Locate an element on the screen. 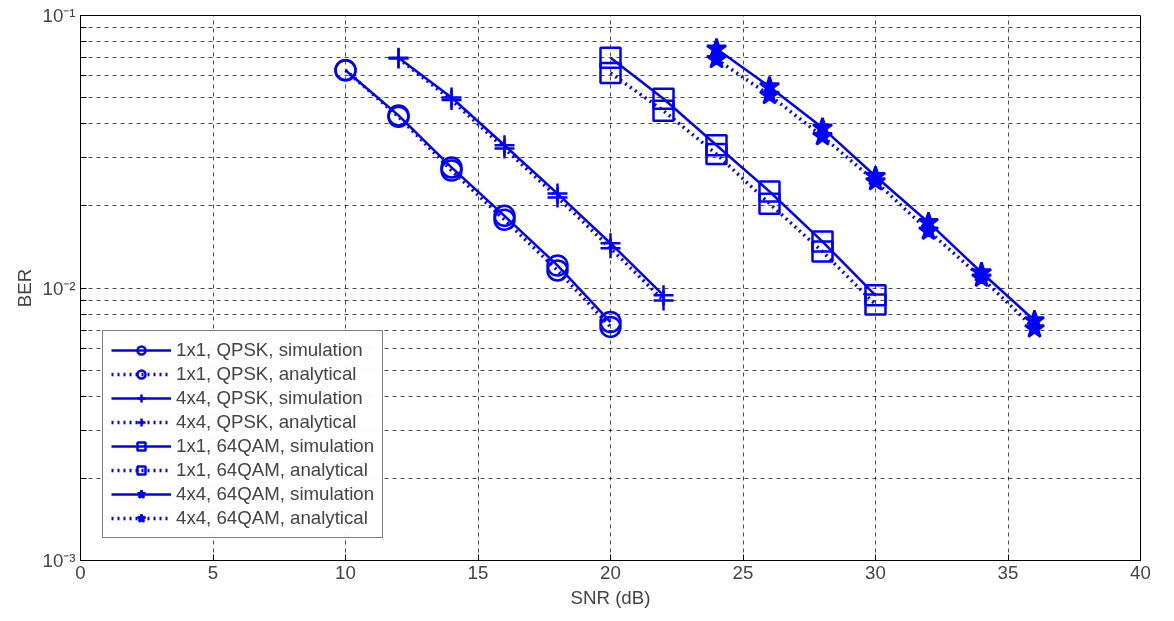 The width and height of the screenshot is (1174, 621). y-axis-title: BER is located at coordinates (24, 288).